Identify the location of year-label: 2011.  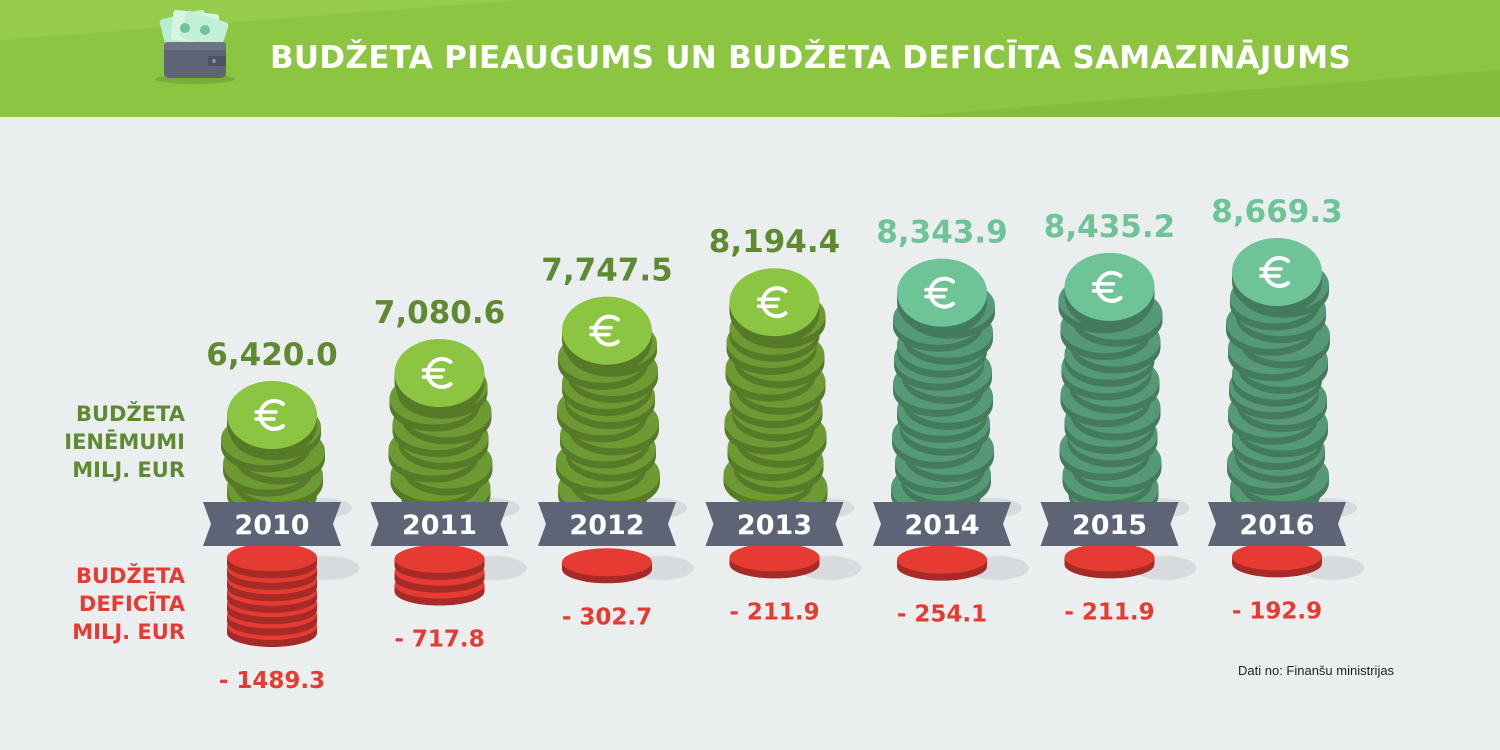
(439, 525).